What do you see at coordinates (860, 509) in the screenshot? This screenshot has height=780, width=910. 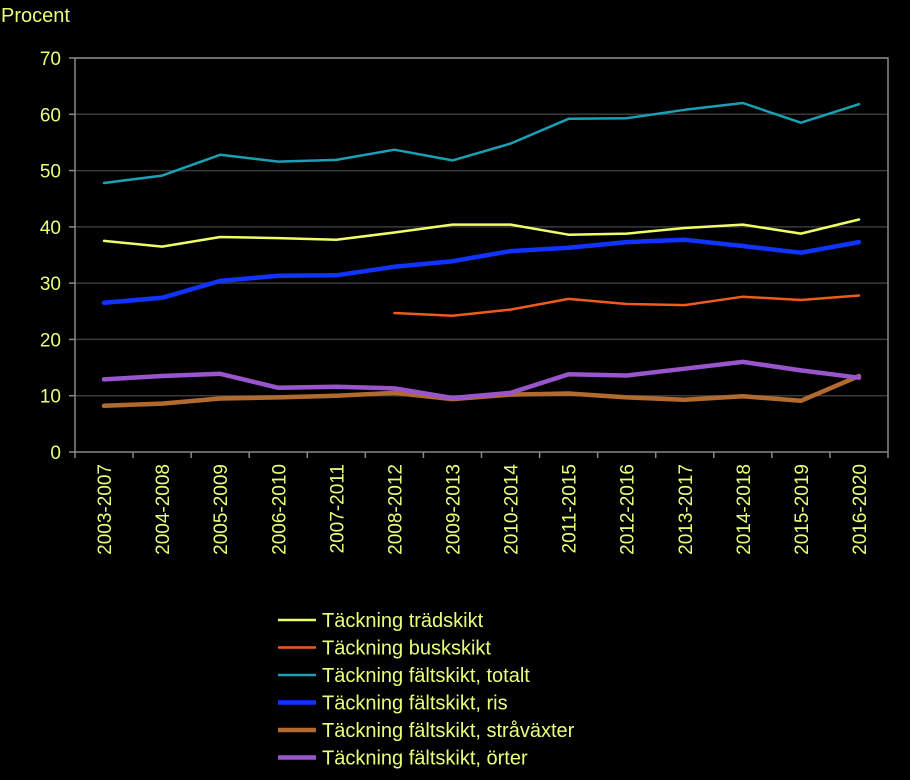 I see `x-tick-label: 2016-2020` at bounding box center [860, 509].